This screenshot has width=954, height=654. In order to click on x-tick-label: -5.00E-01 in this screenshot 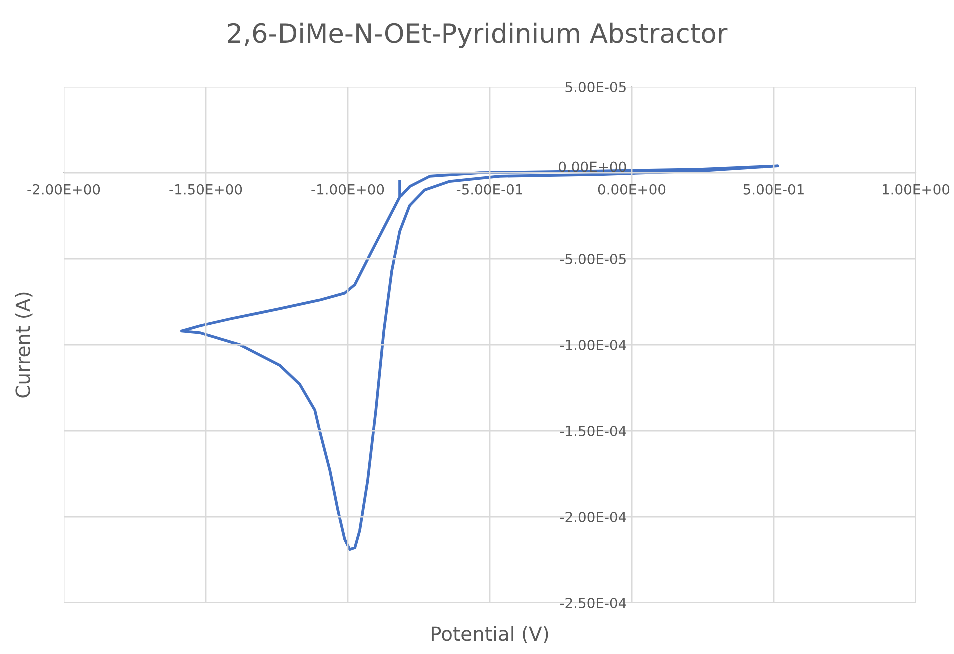, I will do `click(489, 189)`.